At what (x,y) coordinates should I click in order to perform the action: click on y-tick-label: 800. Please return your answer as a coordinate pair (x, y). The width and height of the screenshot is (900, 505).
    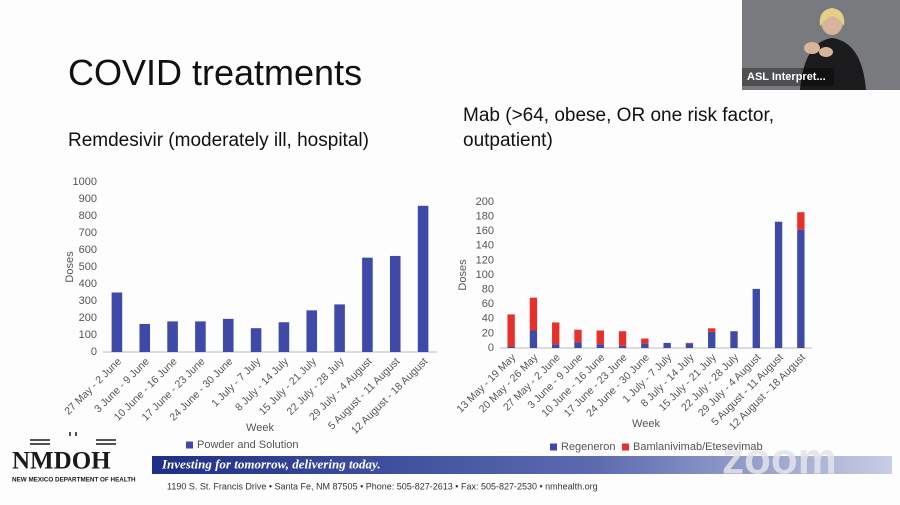
    Looking at the image, I should click on (88, 216).